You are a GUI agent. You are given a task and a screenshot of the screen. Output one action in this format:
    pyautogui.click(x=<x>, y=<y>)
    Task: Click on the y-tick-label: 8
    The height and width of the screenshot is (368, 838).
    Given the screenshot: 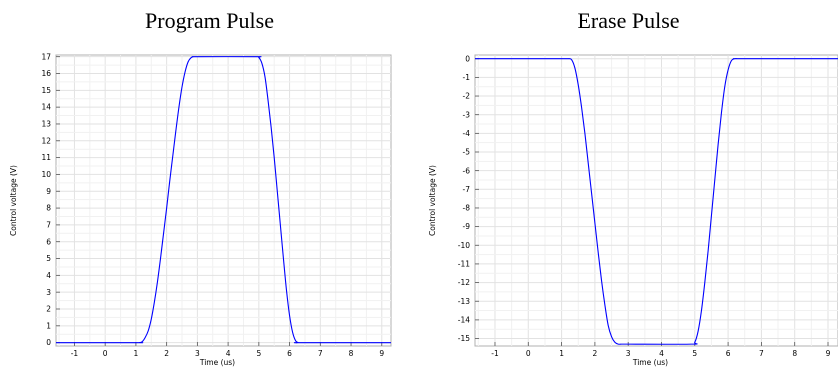 What is the action you would take?
    pyautogui.click(x=48, y=208)
    